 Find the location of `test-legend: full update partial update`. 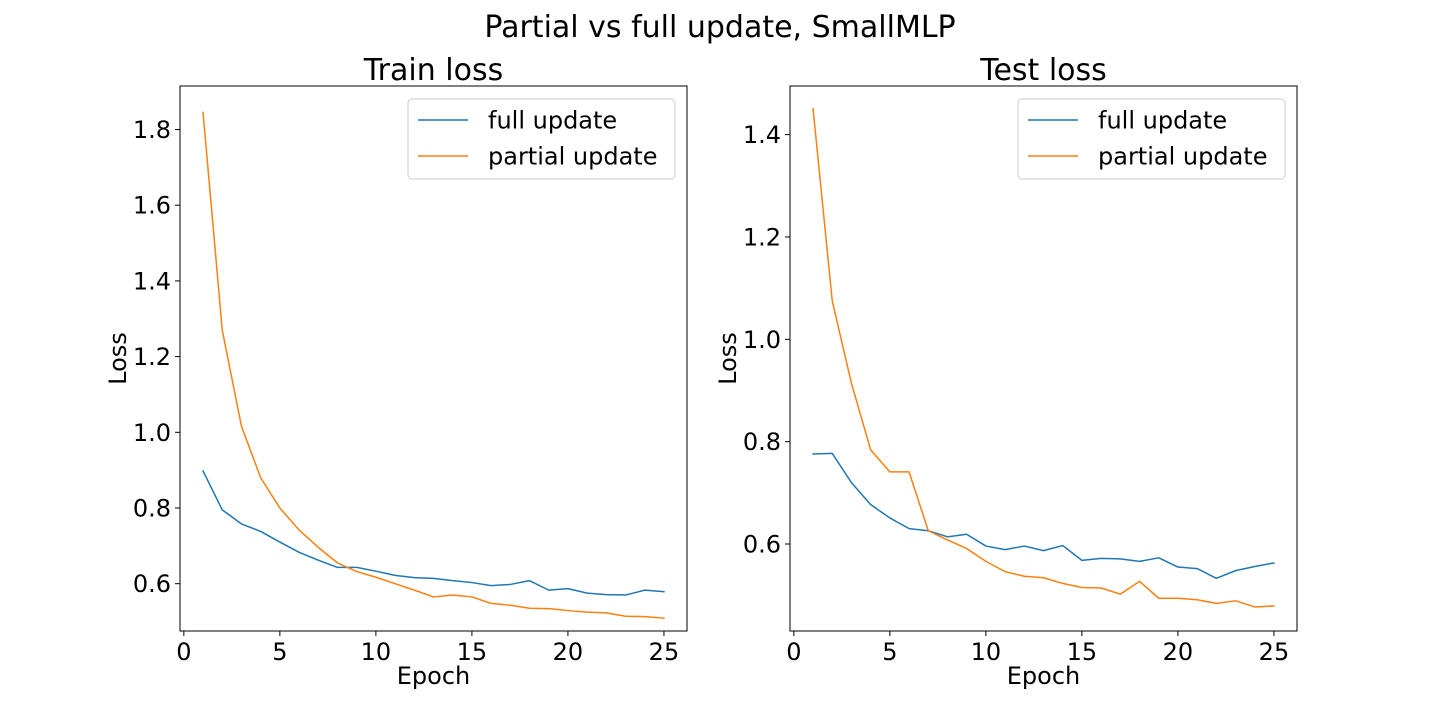

test-legend: full update partial update is located at coordinates (1151, 139).